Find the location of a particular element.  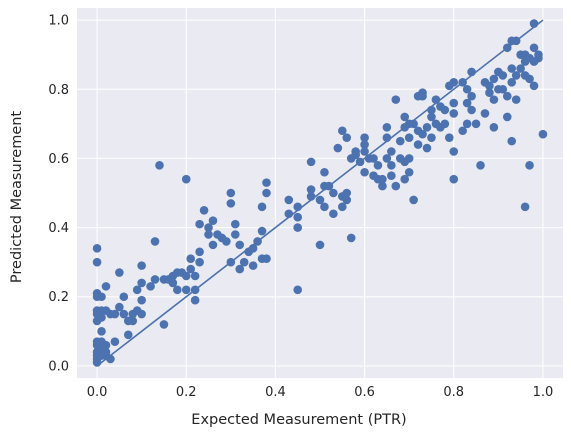

y-tick-label: 0.4 is located at coordinates (58, 228).